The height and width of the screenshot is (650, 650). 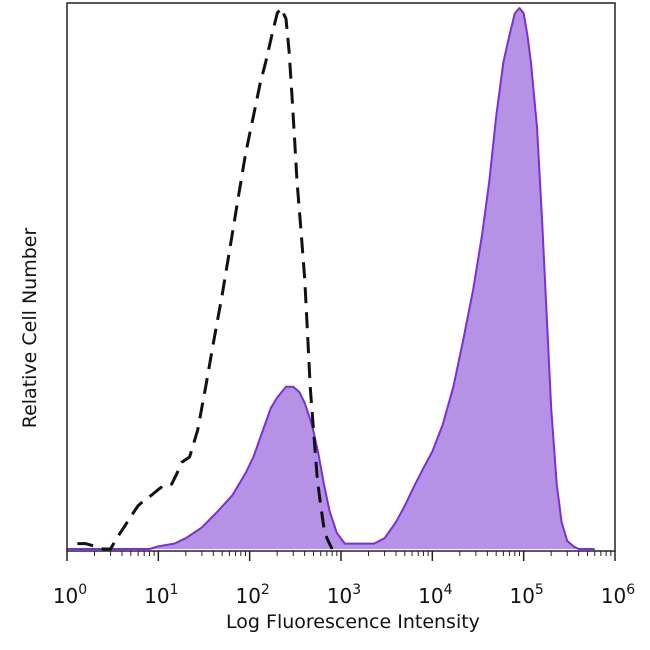 What do you see at coordinates (344, 595) in the screenshot?
I see `x-tick-label: 10³` at bounding box center [344, 595].